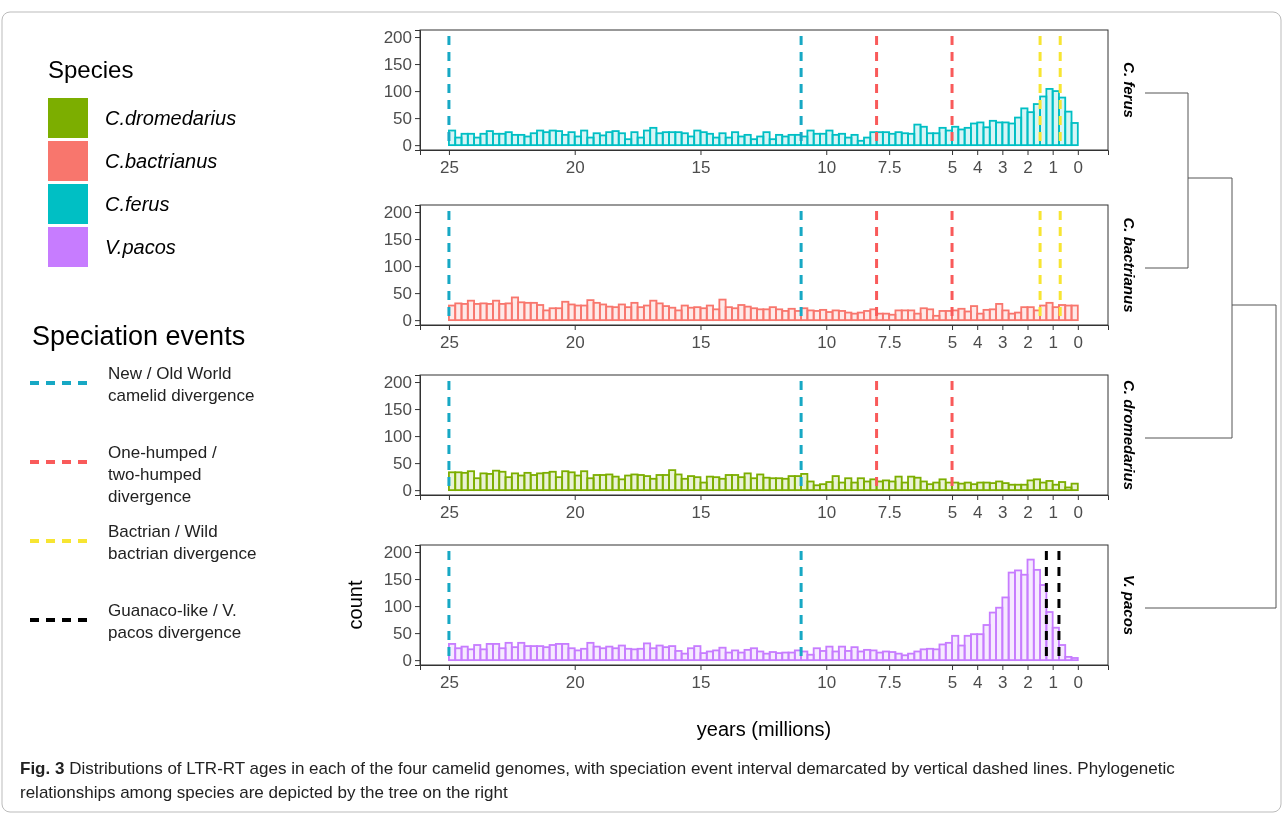 The width and height of the screenshot is (1283, 814). Describe the element at coordinates (764, 729) in the screenshot. I see `x-axis-title: years (millions)` at that location.